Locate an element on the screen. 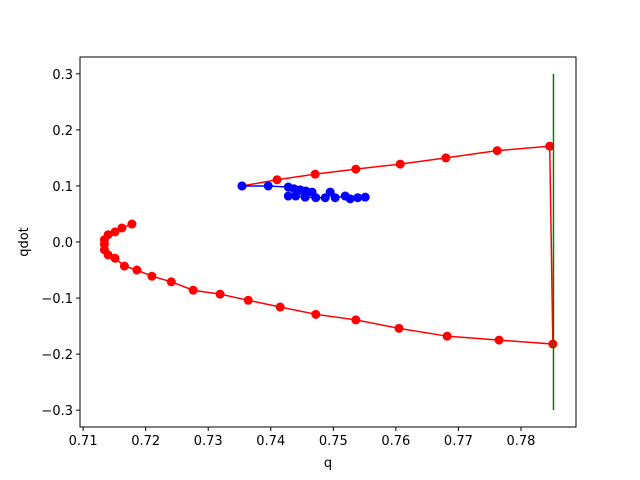 The image size is (640, 480). x-tick-label: 0.71 is located at coordinates (83, 441).